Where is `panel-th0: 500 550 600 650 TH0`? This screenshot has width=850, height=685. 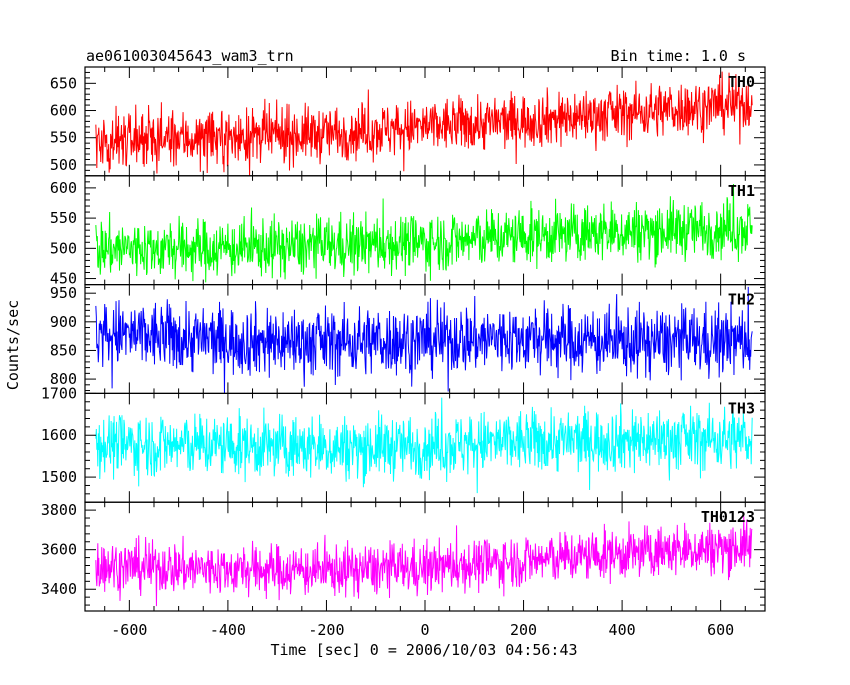 panel-th0: 500 550 600 650 TH0 is located at coordinates (408, 121).